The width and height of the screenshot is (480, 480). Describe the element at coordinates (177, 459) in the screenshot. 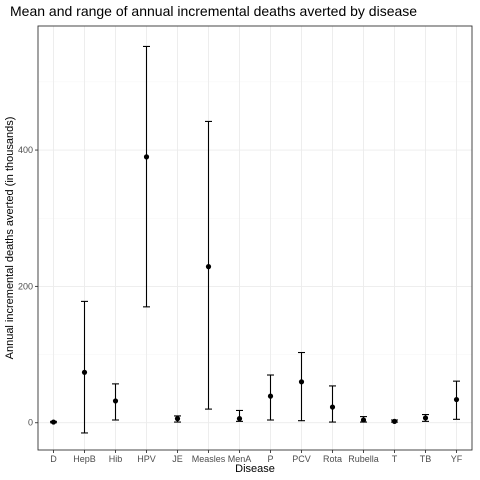

I see `x-tick-label: JE` at that location.